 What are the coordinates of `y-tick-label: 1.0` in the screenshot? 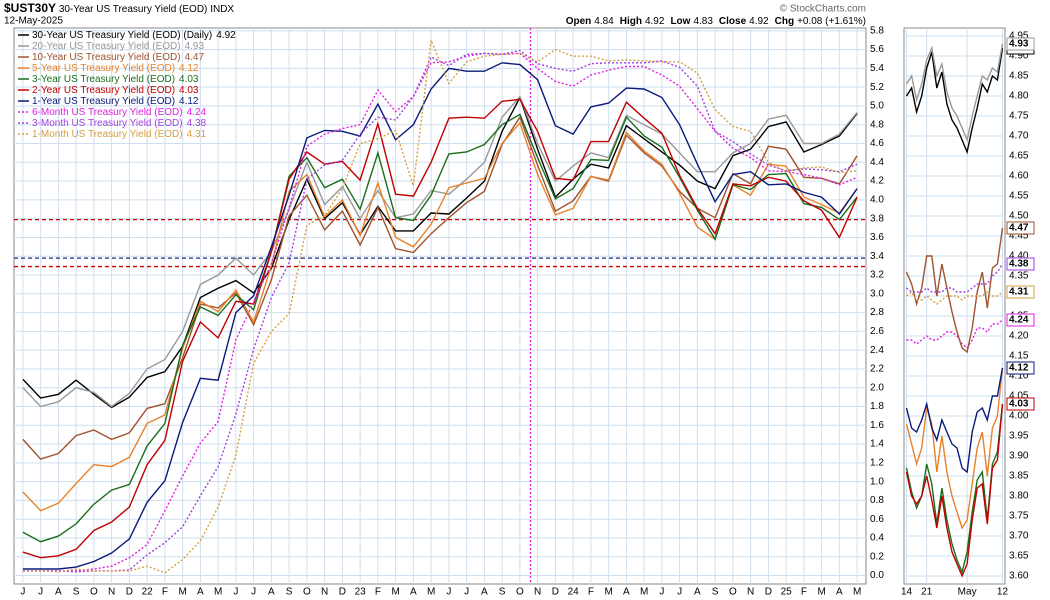 It's located at (877, 481).